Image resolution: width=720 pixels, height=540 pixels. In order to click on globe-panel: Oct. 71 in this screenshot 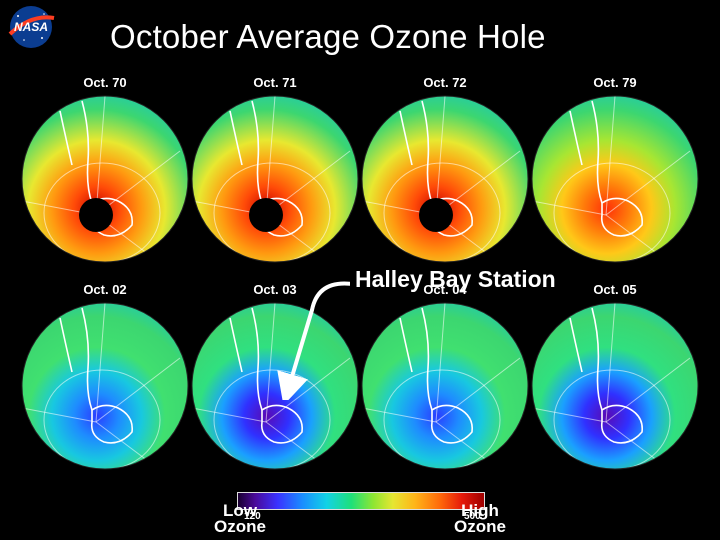, I will do `click(275, 175)`.